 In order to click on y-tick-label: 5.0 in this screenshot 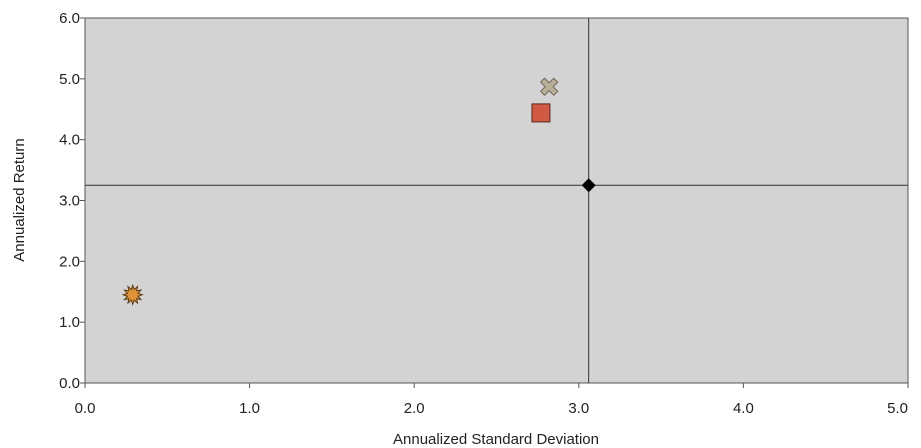, I will do `click(69, 79)`.